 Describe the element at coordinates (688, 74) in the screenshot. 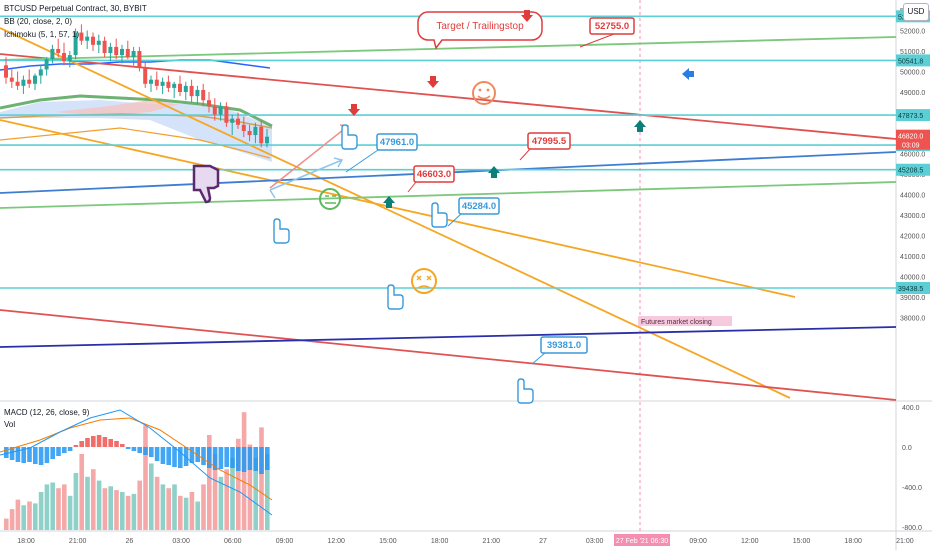

I see `arrow-left-icon` at that location.